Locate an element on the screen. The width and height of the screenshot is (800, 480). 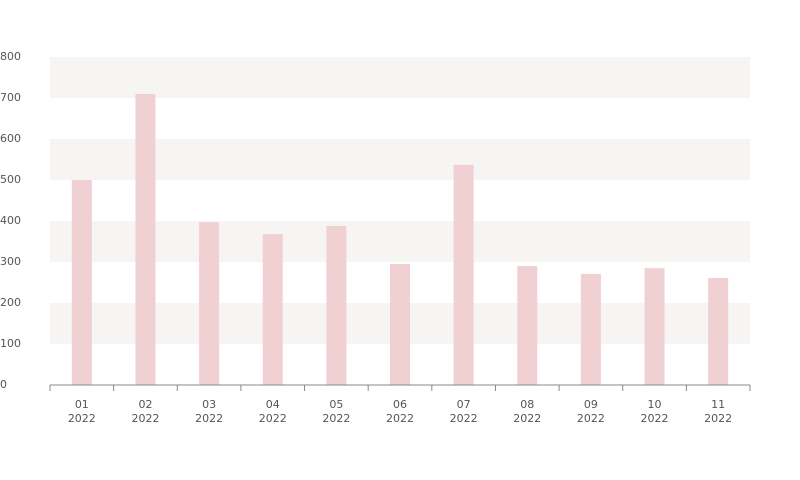
y-tick-label: 0 is located at coordinates (3, 384).